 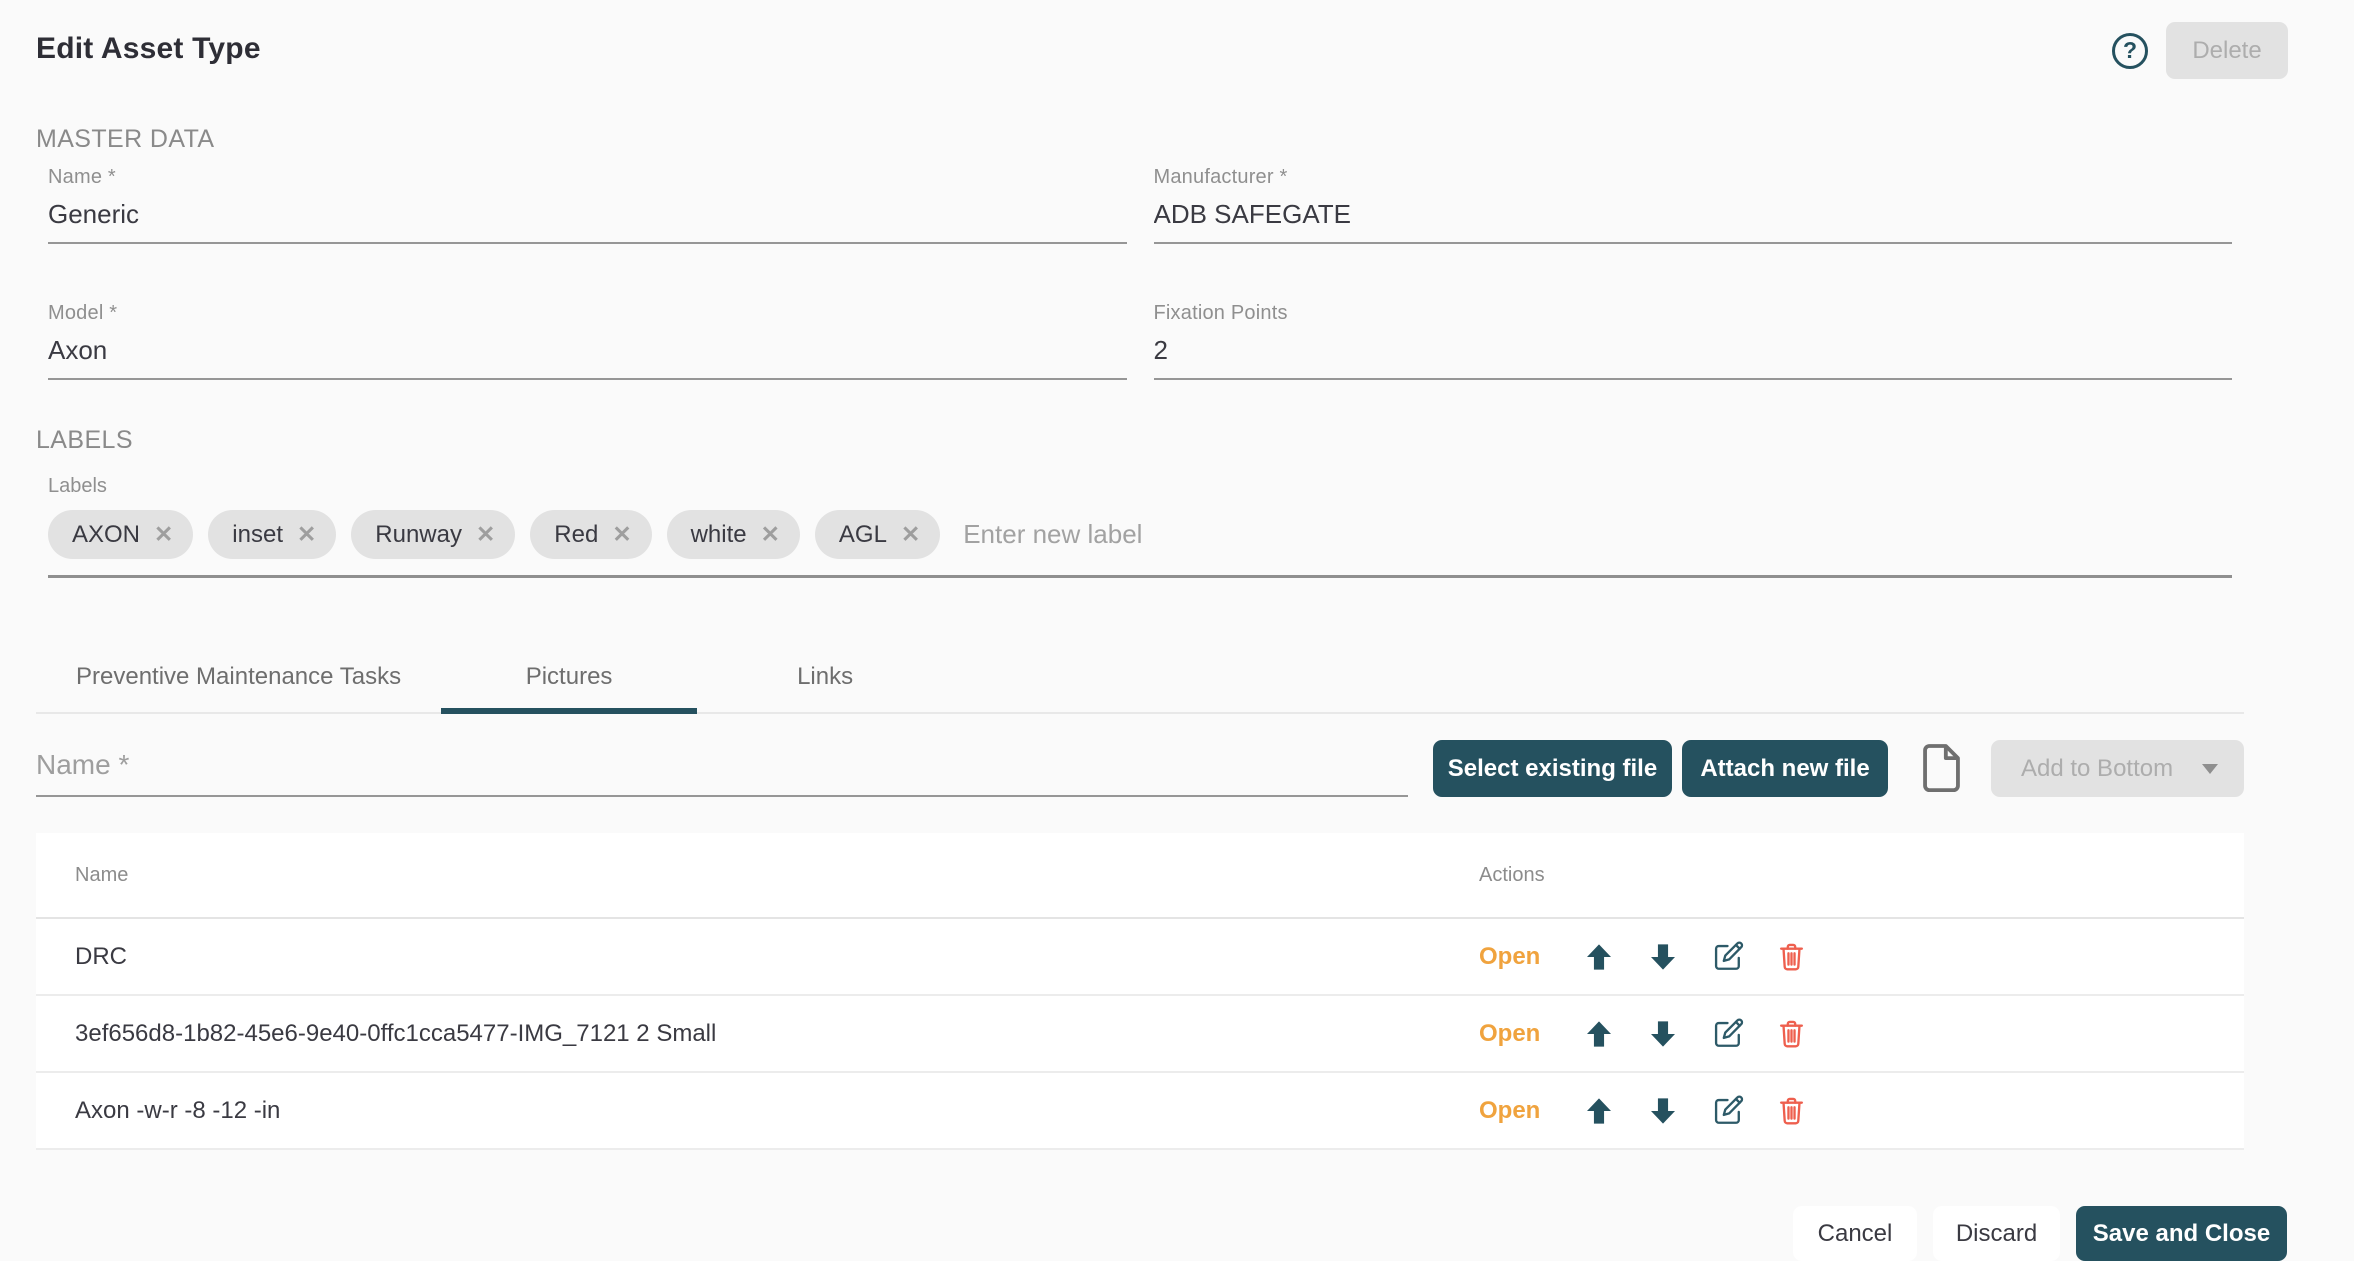 I want to click on save-and-close-button: Save and Close, so click(x=2181, y=1233).